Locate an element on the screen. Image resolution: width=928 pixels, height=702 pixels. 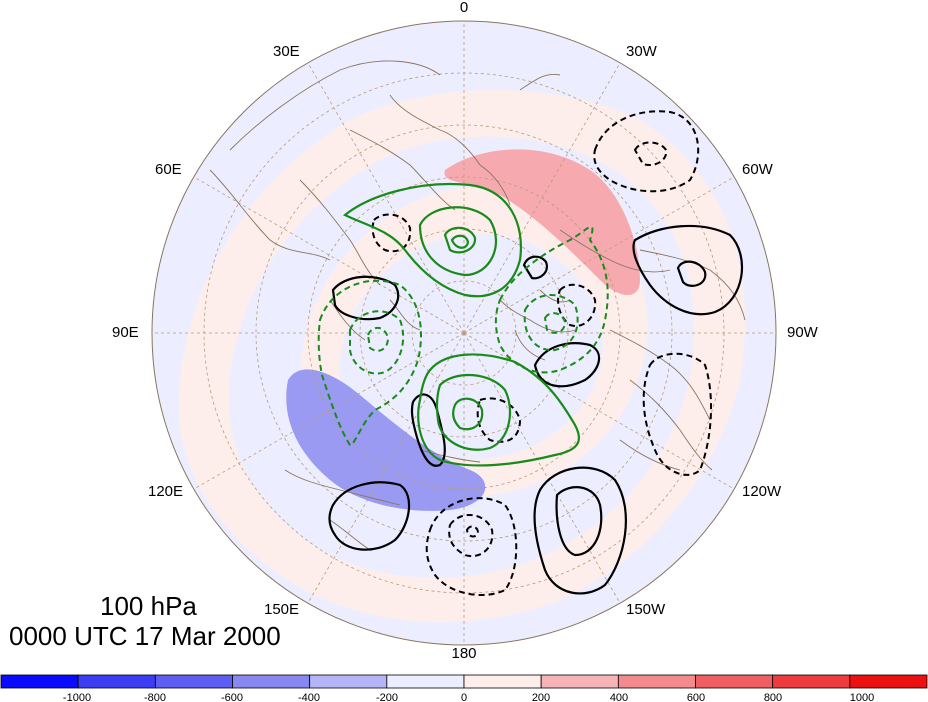
lon-label-60e: 60E is located at coordinates (168, 169).